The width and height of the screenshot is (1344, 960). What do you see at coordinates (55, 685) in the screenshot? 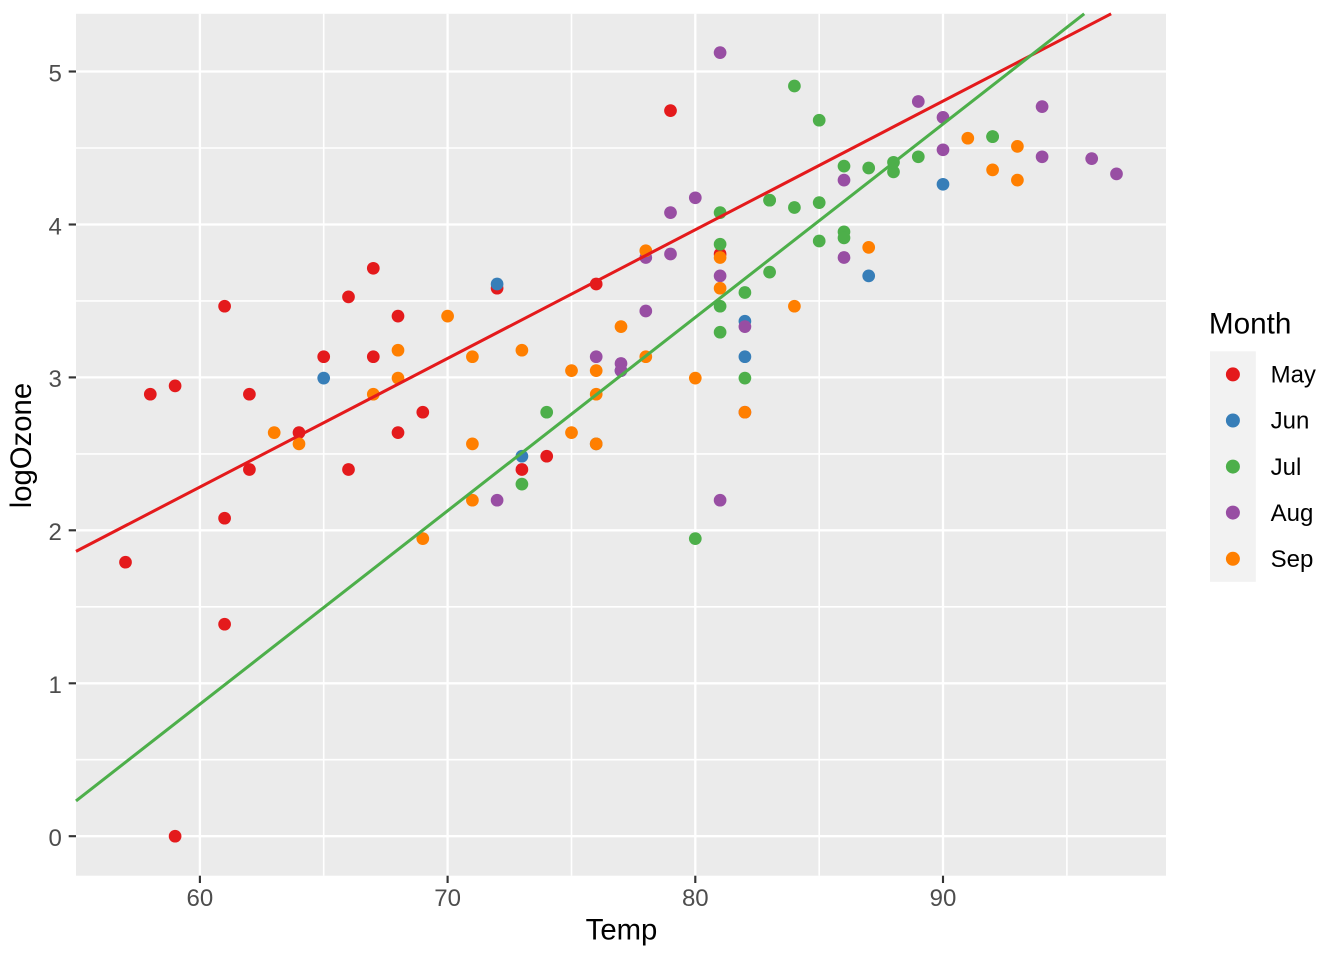
I see `svg-text: 1` at bounding box center [55, 685].